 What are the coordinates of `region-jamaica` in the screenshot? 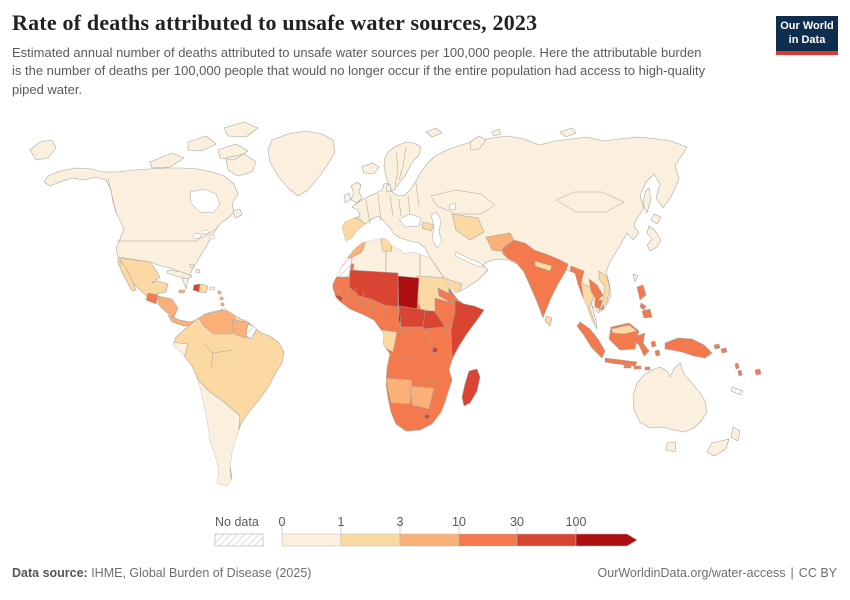 It's located at (182, 291).